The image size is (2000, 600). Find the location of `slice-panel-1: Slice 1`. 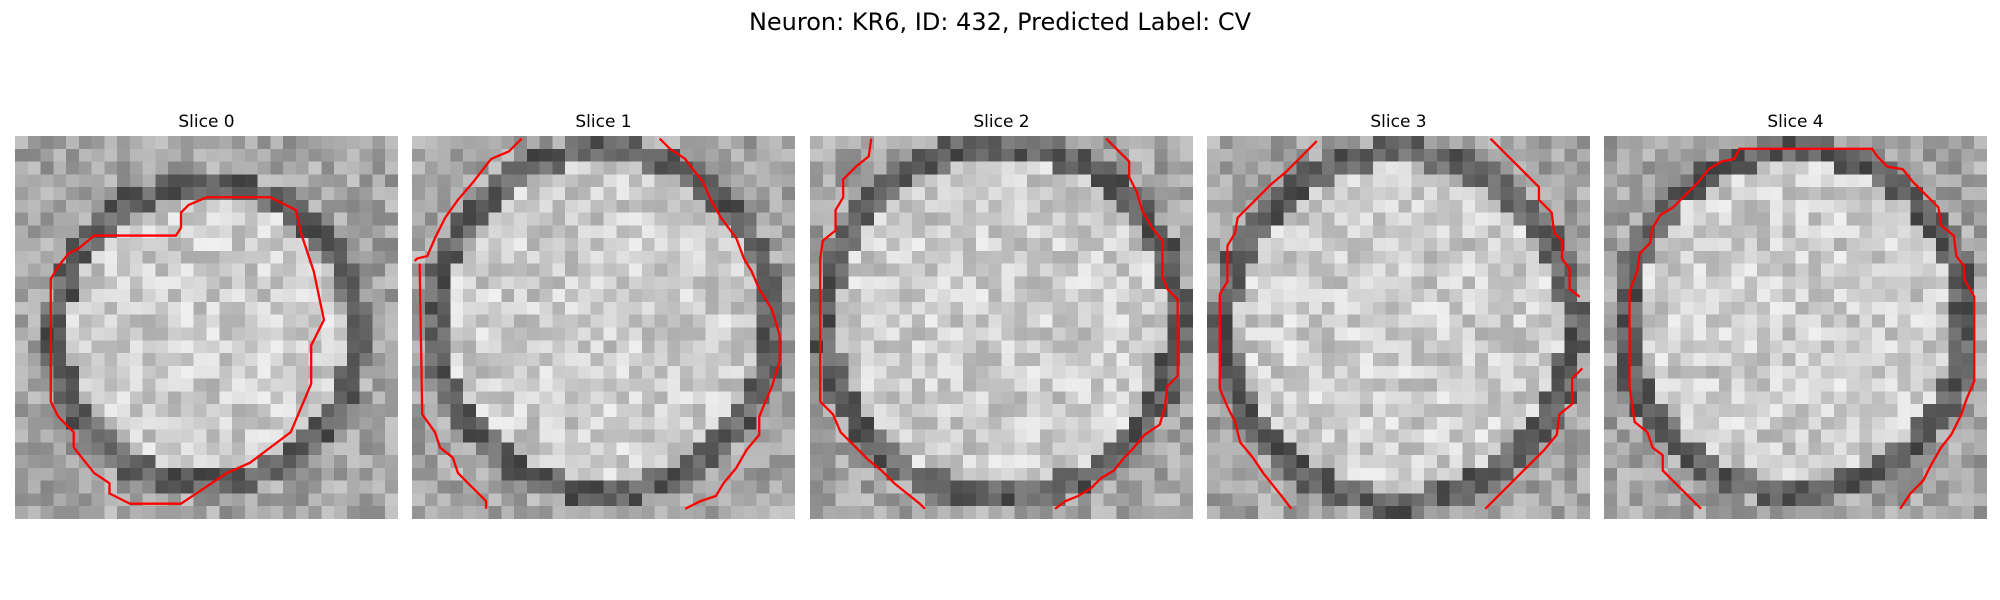

slice-panel-1: Slice 1 is located at coordinates (603, 314).